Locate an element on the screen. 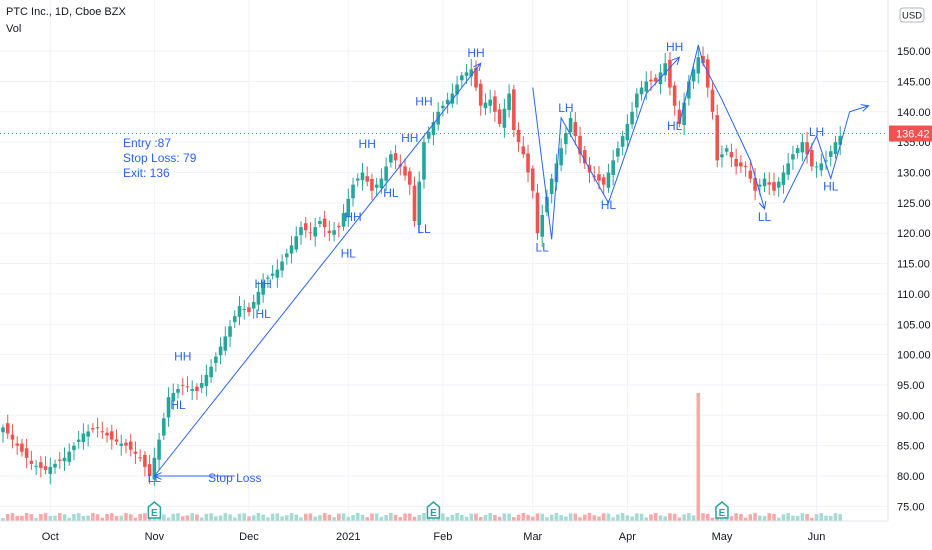  swing-label: LL is located at coordinates (765, 217).